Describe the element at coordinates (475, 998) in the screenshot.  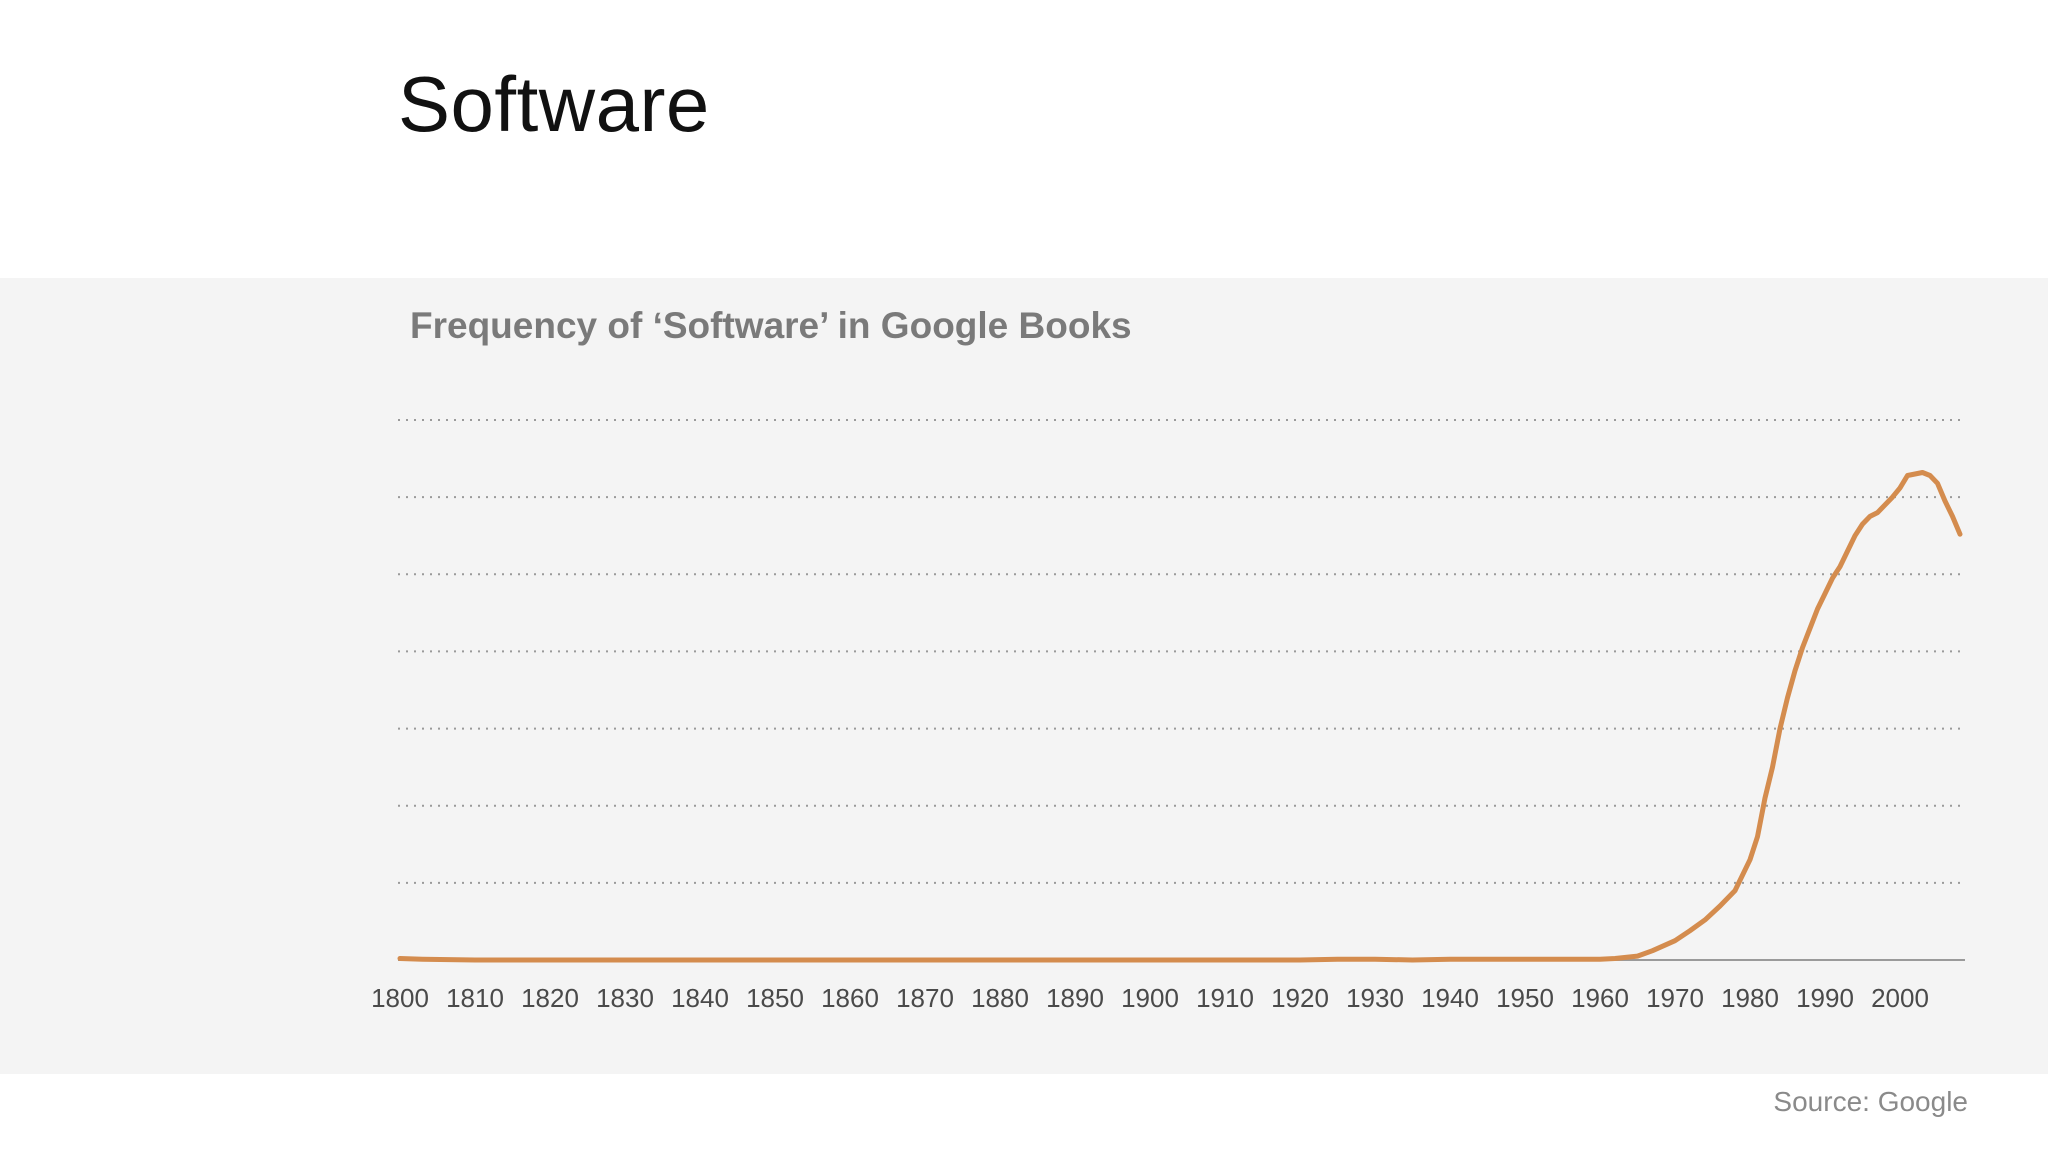
I see `x-tick-label: 1810` at that location.